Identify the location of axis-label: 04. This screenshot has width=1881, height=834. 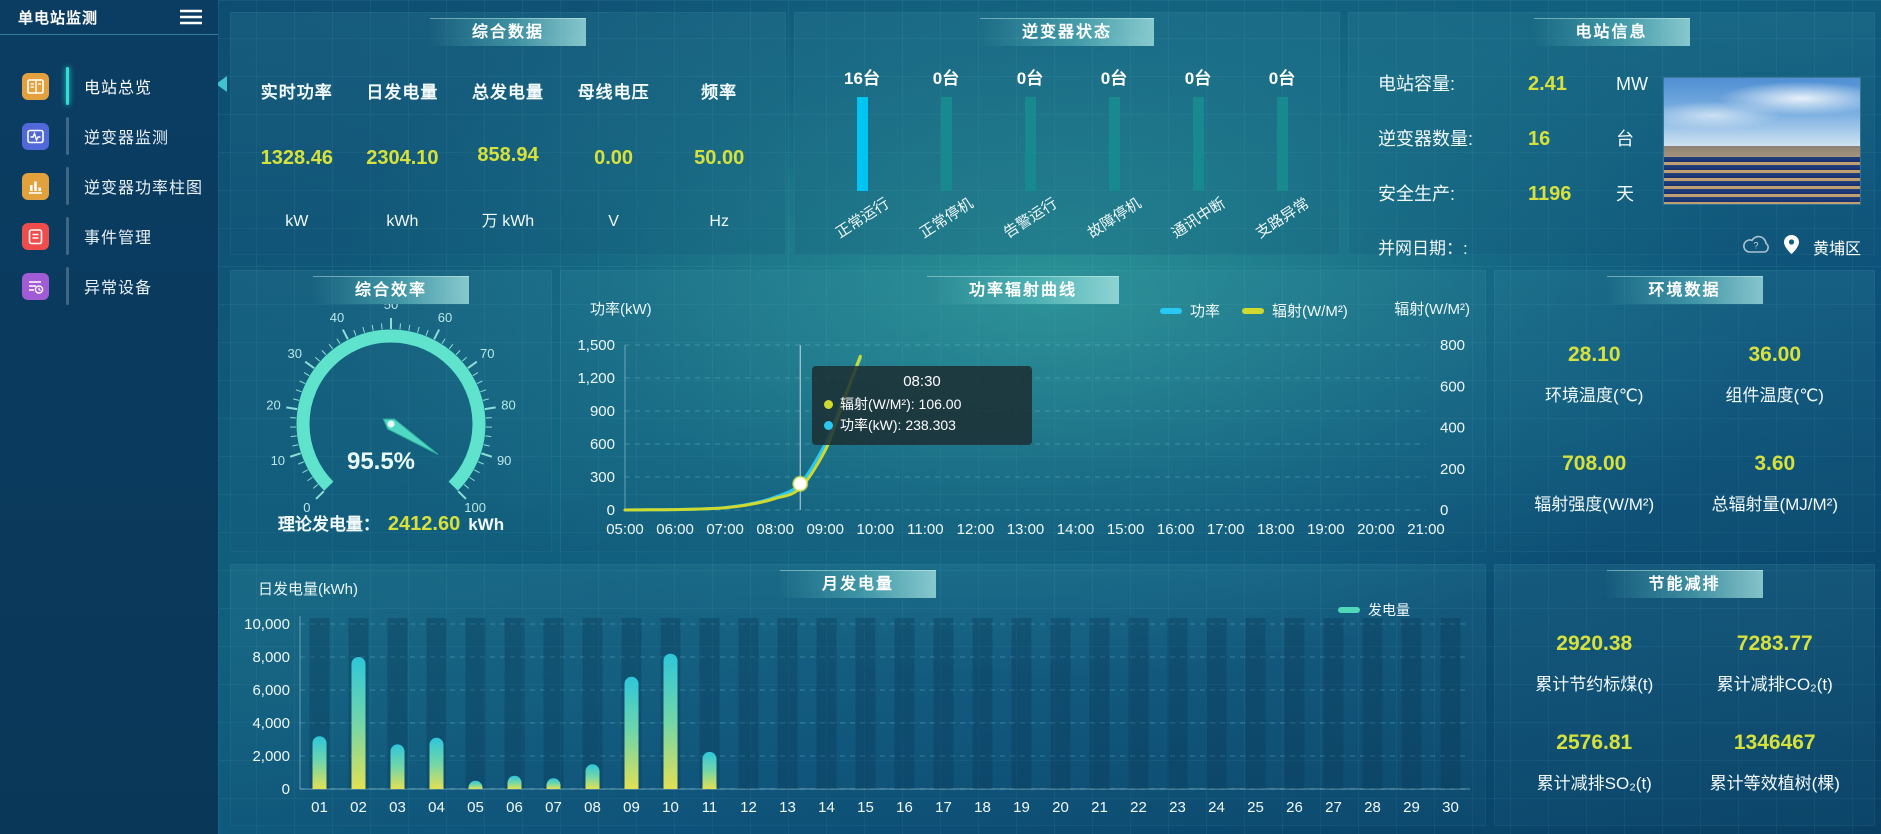
(436, 807).